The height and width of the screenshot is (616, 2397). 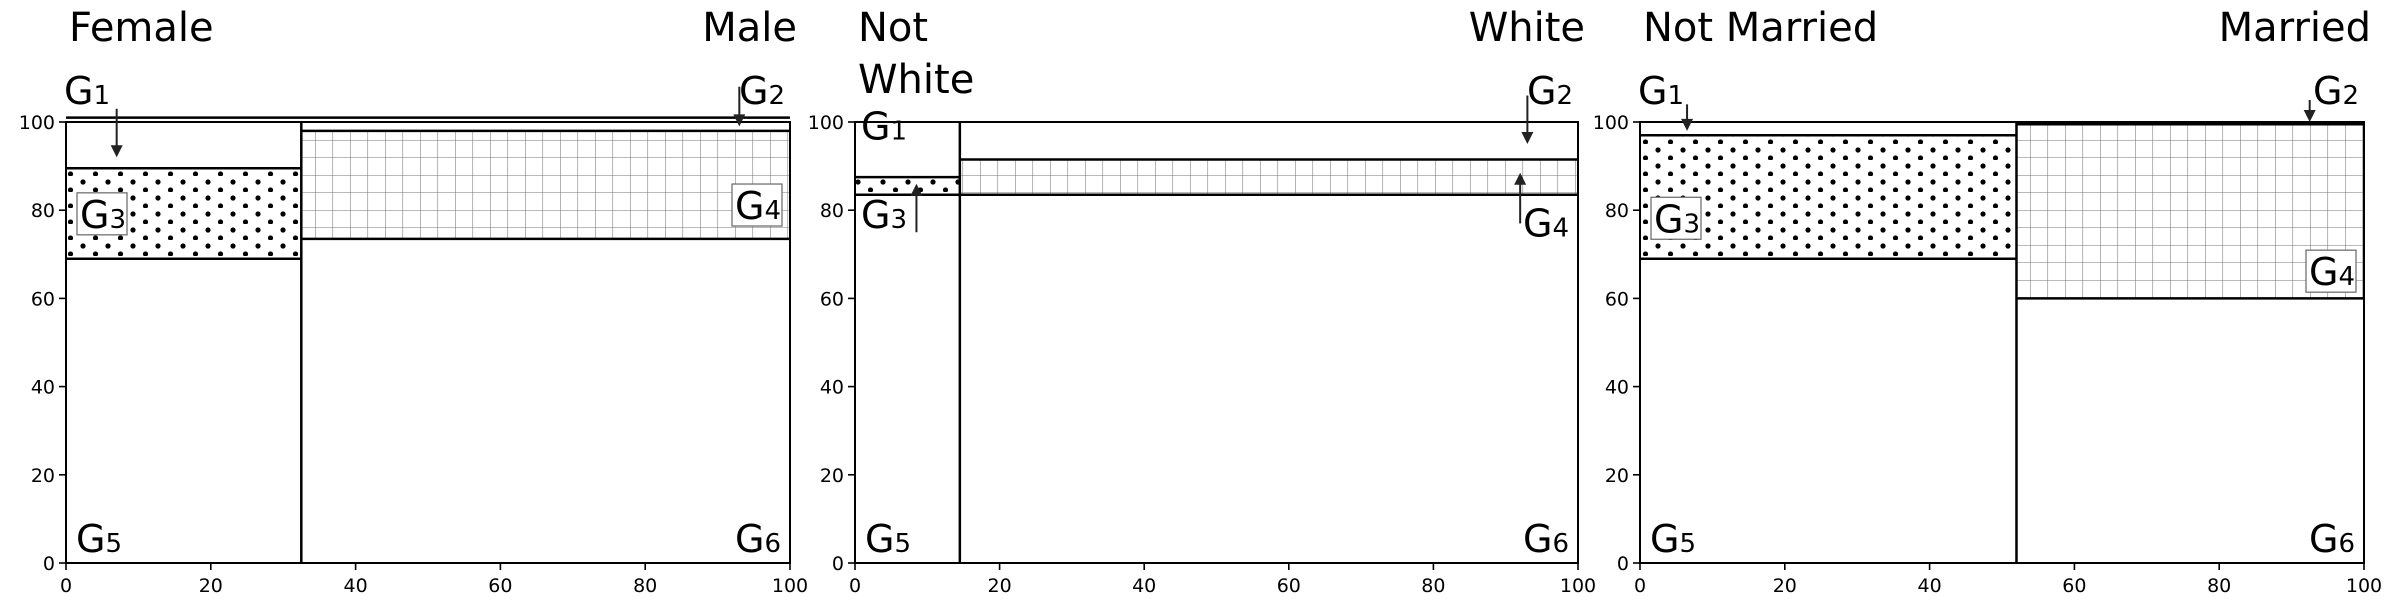 I want to click on y-tick-label: 60, so click(x=832, y=299).